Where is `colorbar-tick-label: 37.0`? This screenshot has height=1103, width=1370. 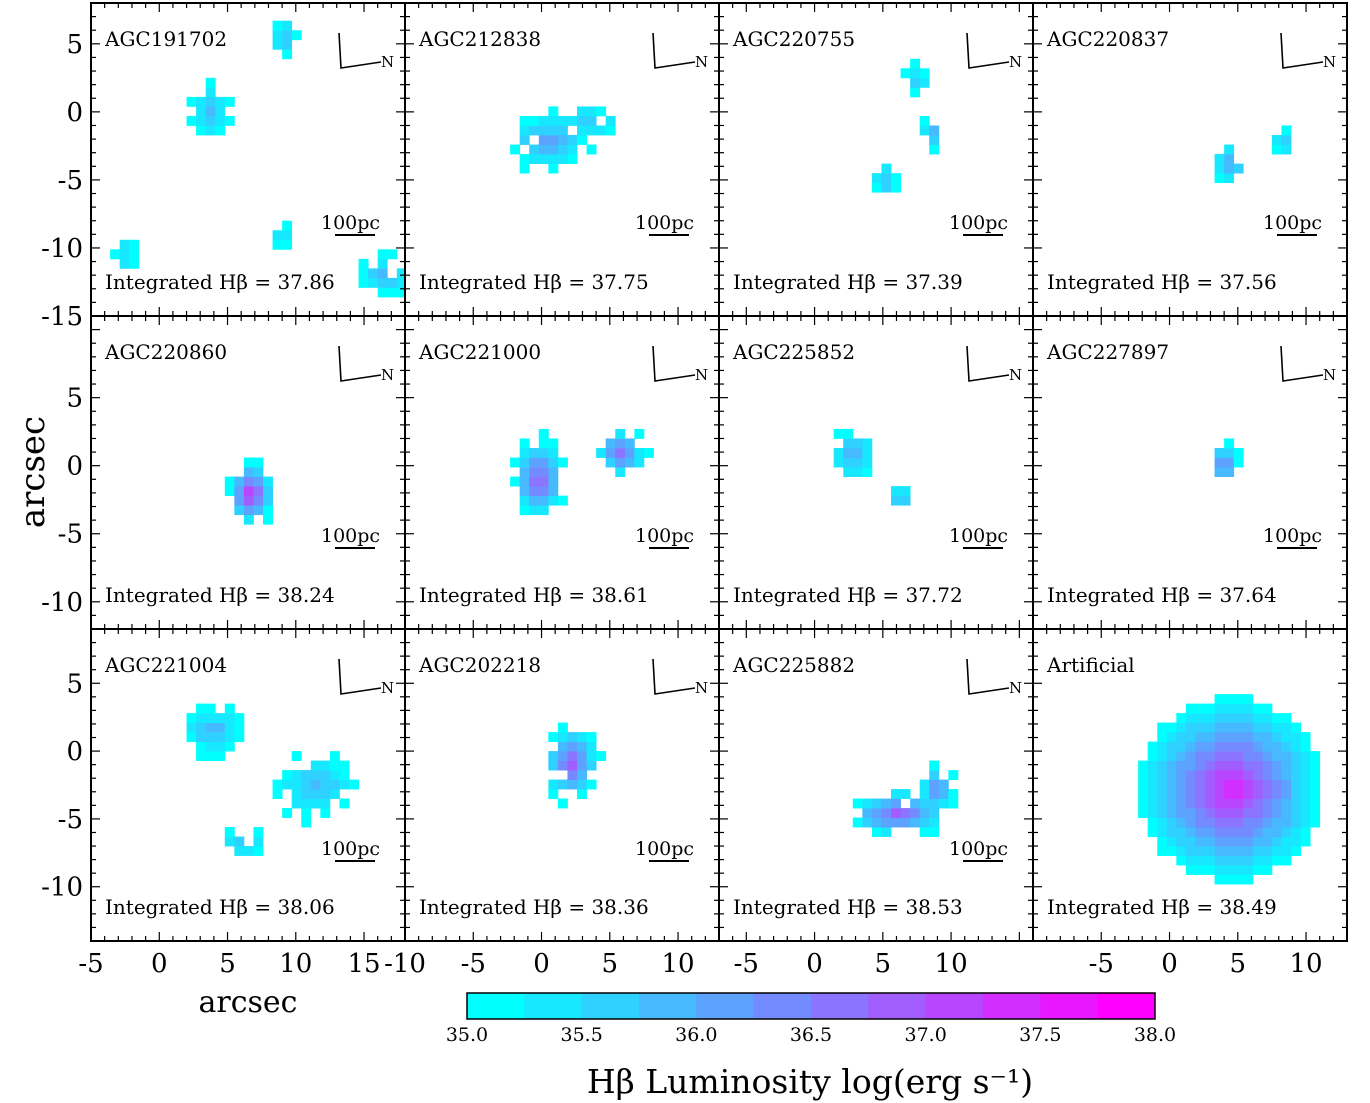 colorbar-tick-label: 37.0 is located at coordinates (926, 1035).